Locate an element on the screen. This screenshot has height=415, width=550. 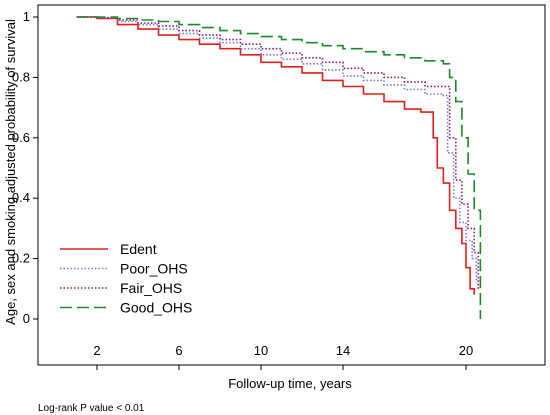
legend-label: Poor_OHS is located at coordinates (154, 269).